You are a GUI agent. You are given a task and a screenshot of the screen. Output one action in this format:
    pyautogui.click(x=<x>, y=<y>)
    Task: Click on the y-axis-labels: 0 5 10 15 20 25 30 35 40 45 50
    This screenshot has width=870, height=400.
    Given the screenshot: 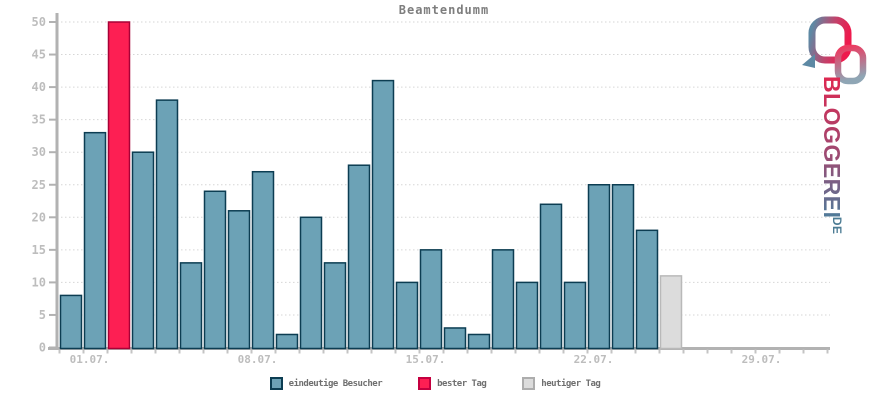 What is the action you would take?
    pyautogui.click(x=39, y=185)
    